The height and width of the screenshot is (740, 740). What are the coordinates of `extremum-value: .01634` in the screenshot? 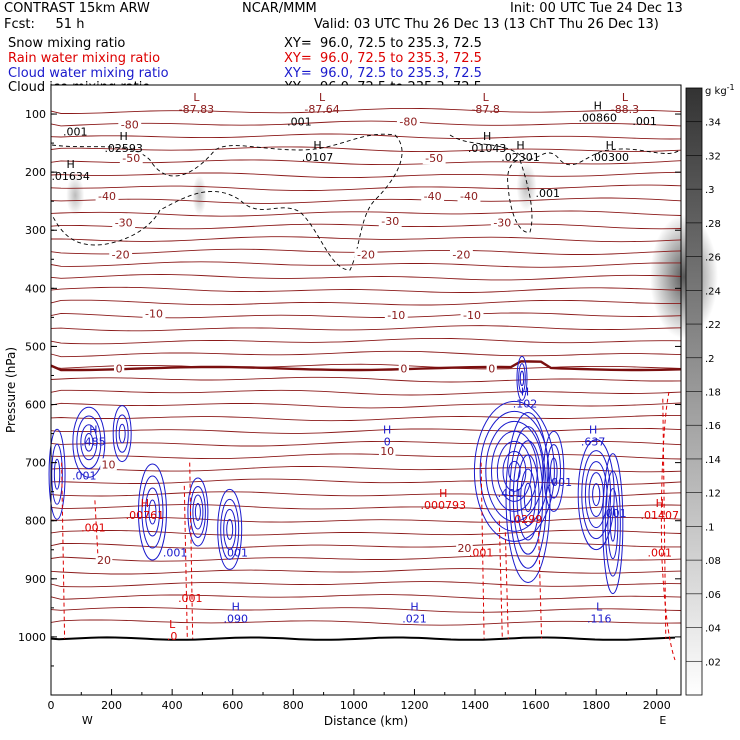 It's located at (70, 176).